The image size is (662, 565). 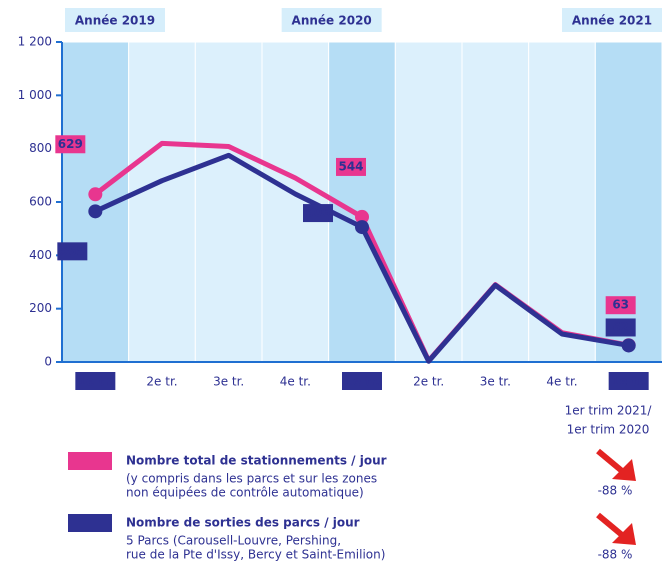 I want to click on data-label: 629, so click(x=70, y=144).